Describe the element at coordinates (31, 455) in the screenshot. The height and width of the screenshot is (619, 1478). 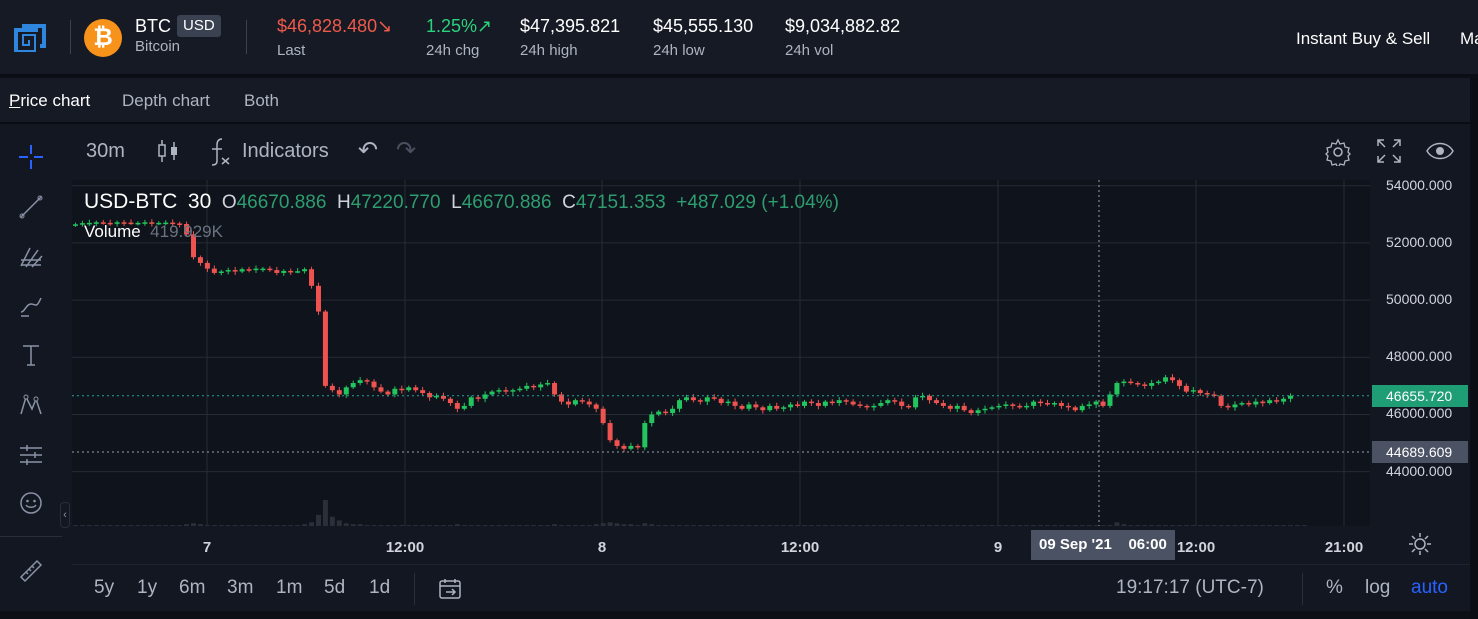
I see `prediction-icon` at that location.